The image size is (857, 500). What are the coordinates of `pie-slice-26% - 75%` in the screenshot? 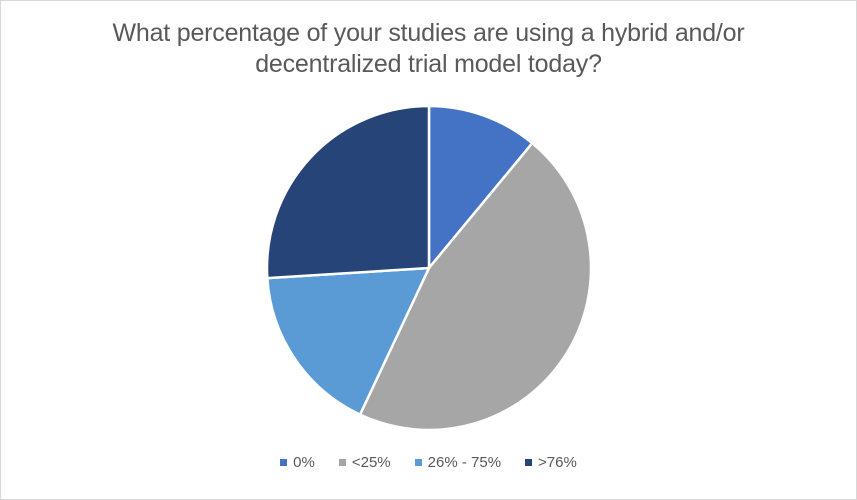 It's located at (348, 341).